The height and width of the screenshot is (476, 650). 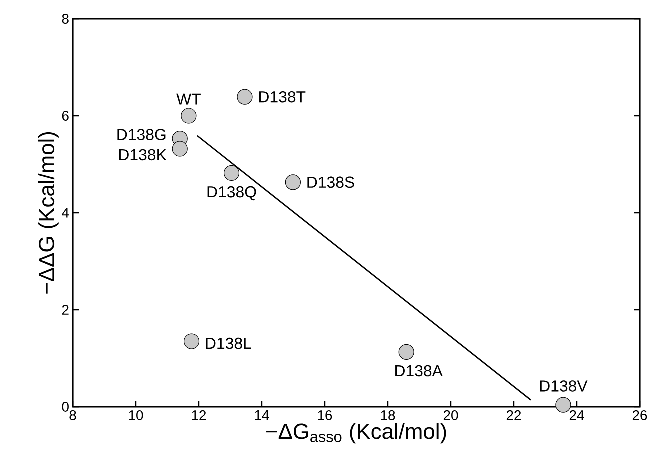 What do you see at coordinates (388, 415) in the screenshot?
I see `x-tick-label: 18` at bounding box center [388, 415].